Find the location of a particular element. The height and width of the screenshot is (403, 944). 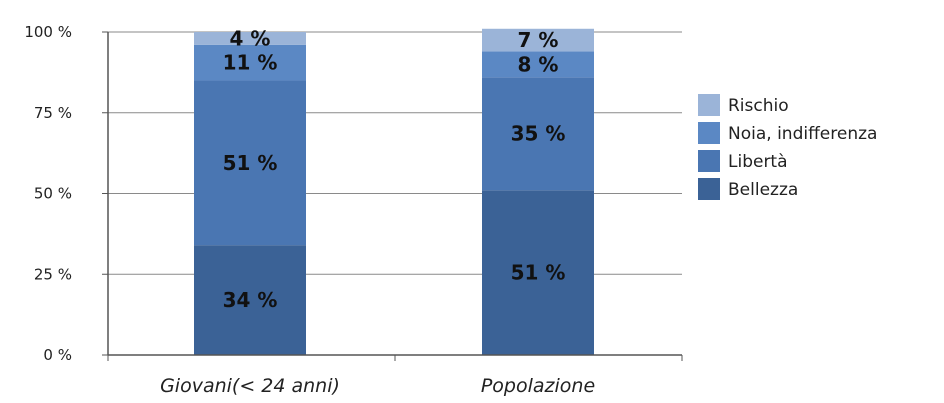

data-label: 8 % is located at coordinates (538, 64).